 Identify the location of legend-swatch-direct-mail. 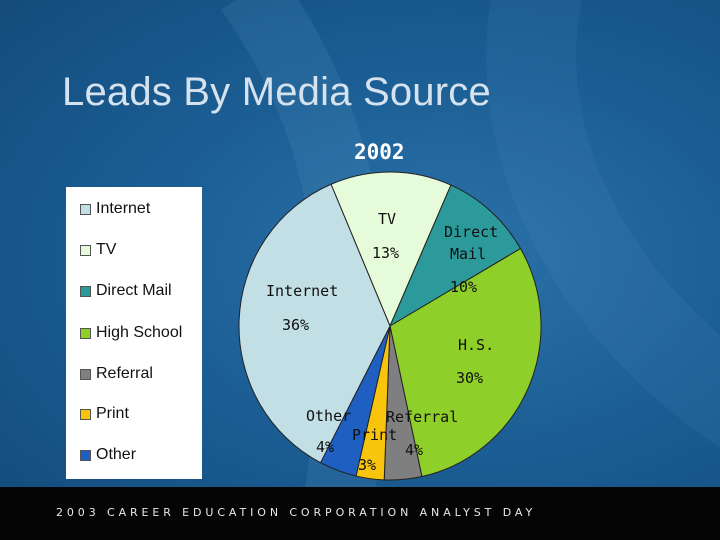
(85, 291).